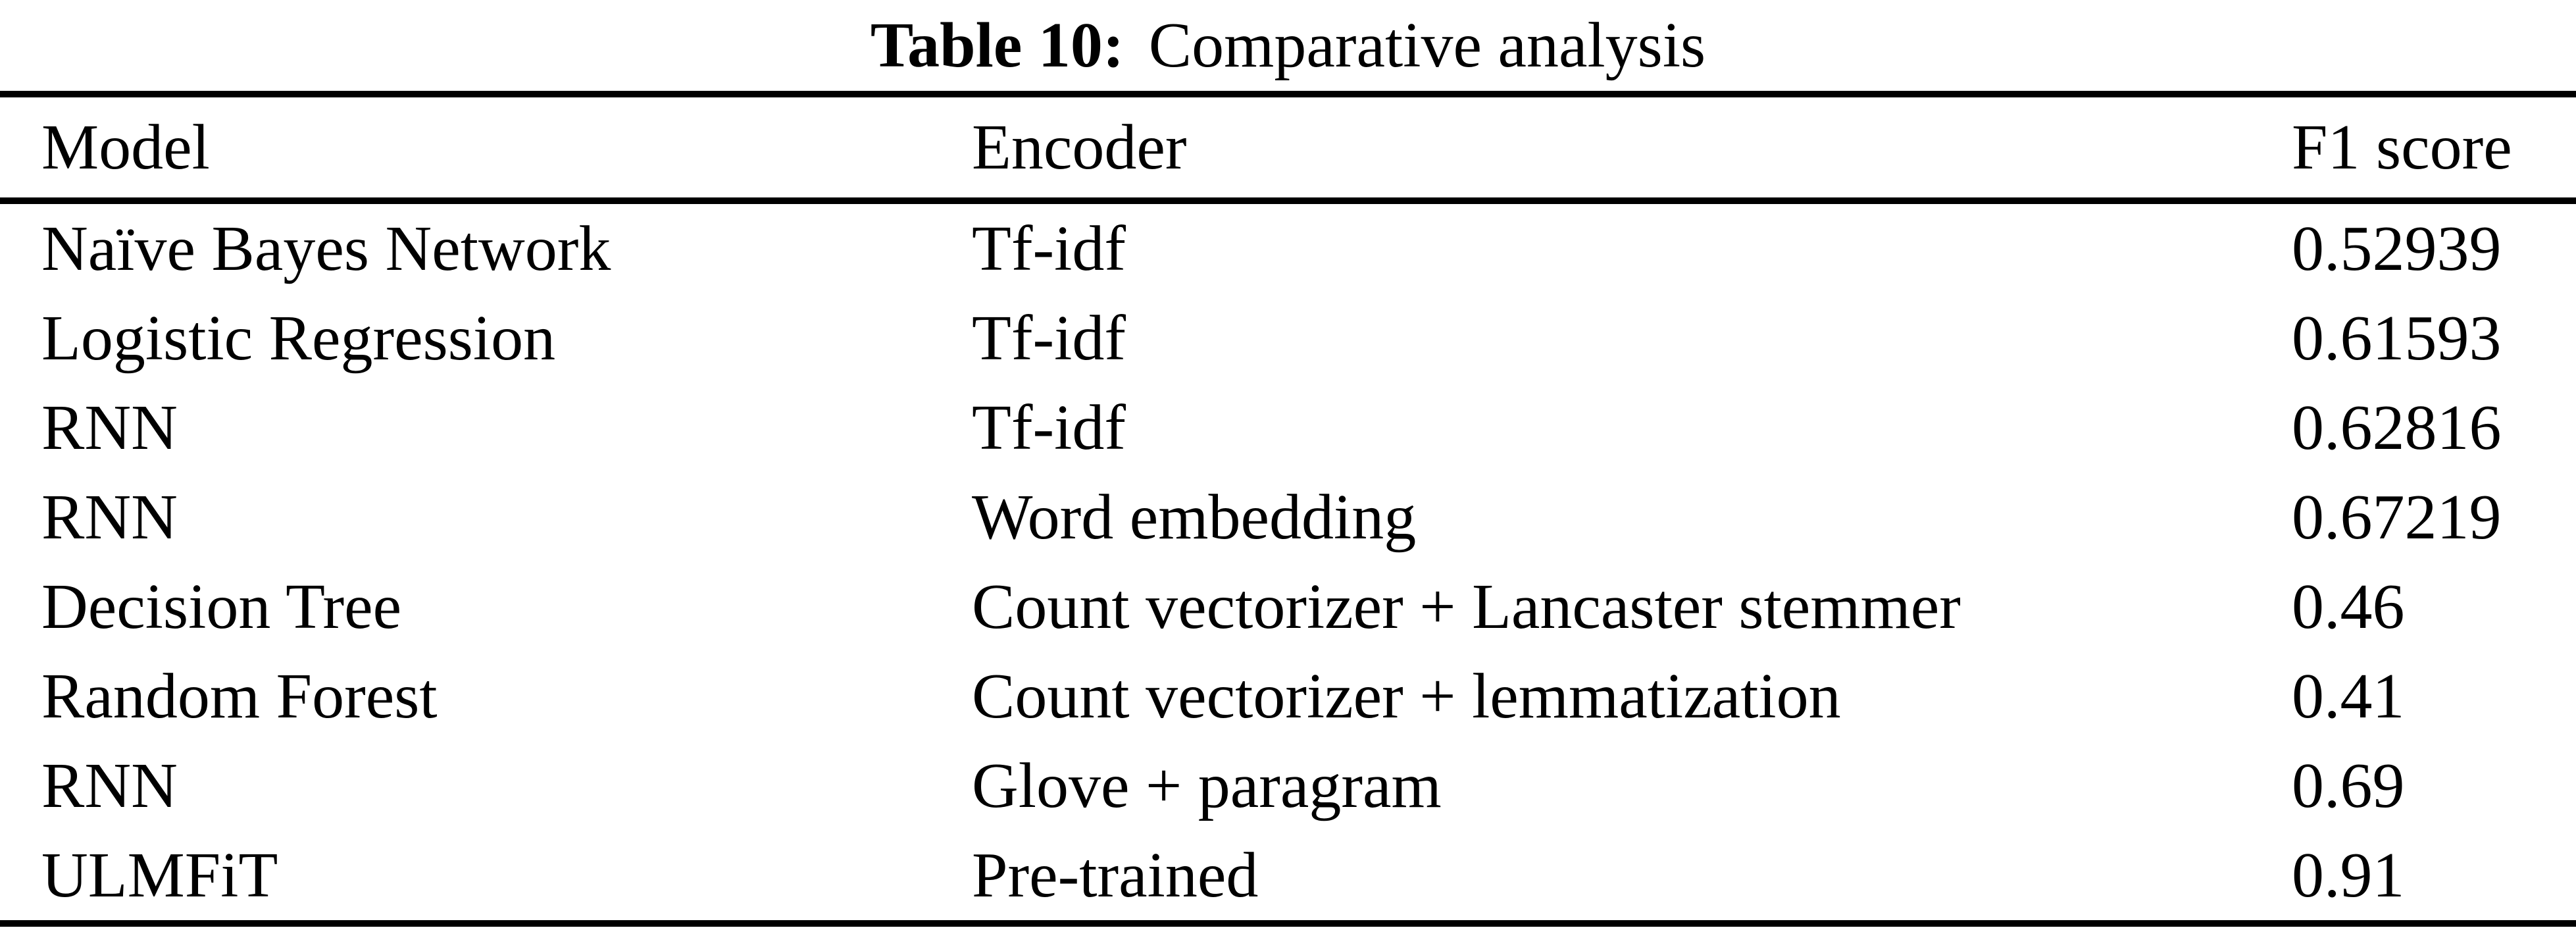 This screenshot has width=2576, height=932. What do you see at coordinates (1288, 875) in the screenshot?
I see `table-row: ULMFiT Pre-trained 0.91` at bounding box center [1288, 875].